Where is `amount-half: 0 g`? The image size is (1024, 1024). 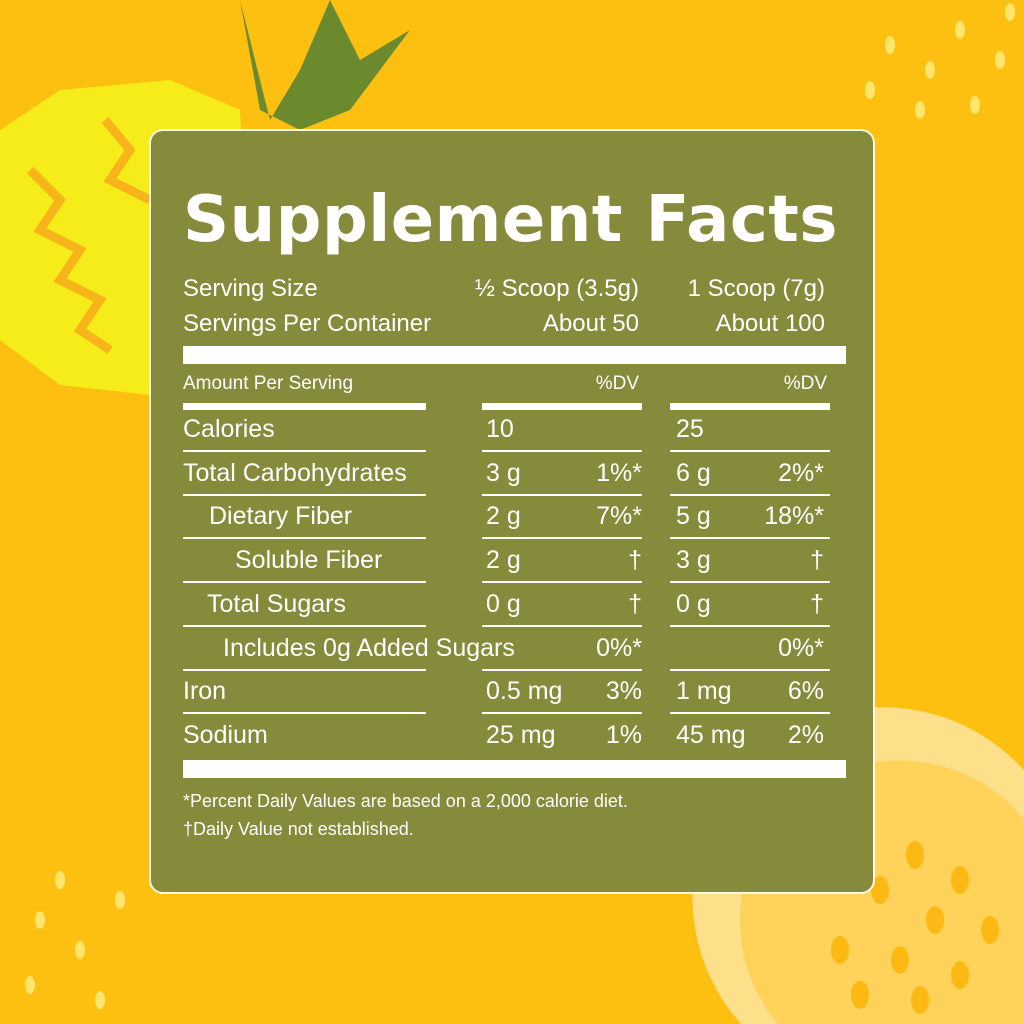 amount-half: 0 g is located at coordinates (503, 603).